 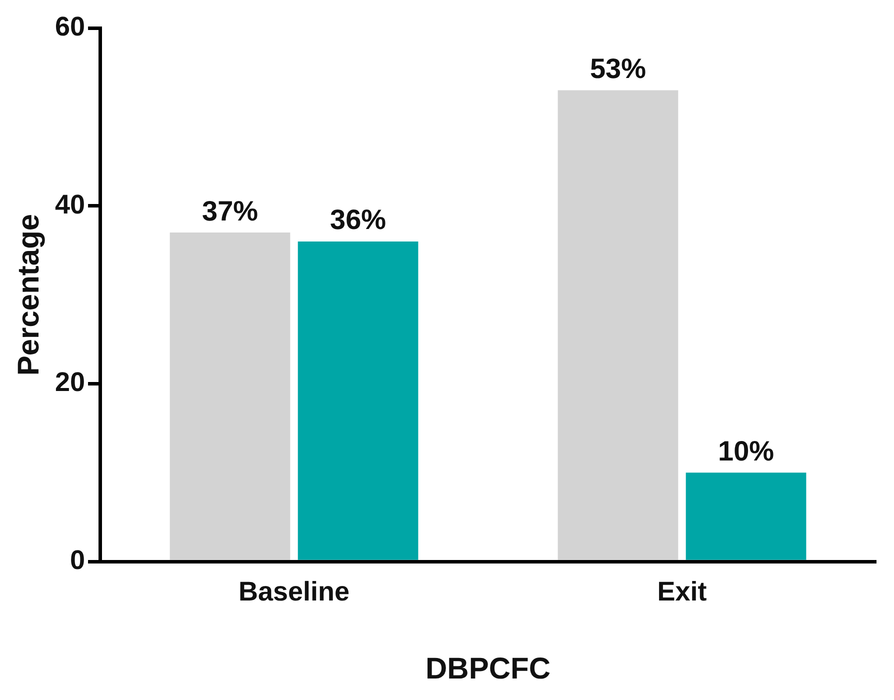 What do you see at coordinates (70, 204) in the screenshot?
I see `y-tick-label: 40` at bounding box center [70, 204].